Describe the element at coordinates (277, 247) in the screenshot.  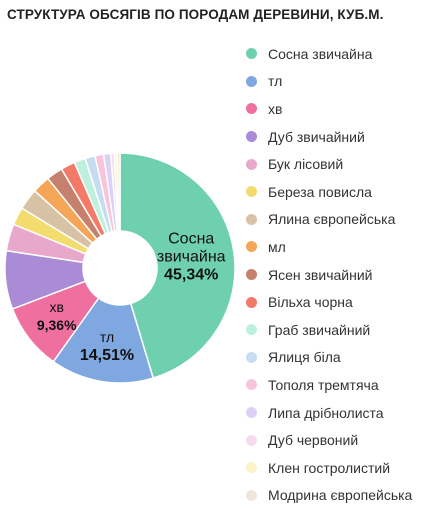
I see `legend-label: мл` at that location.